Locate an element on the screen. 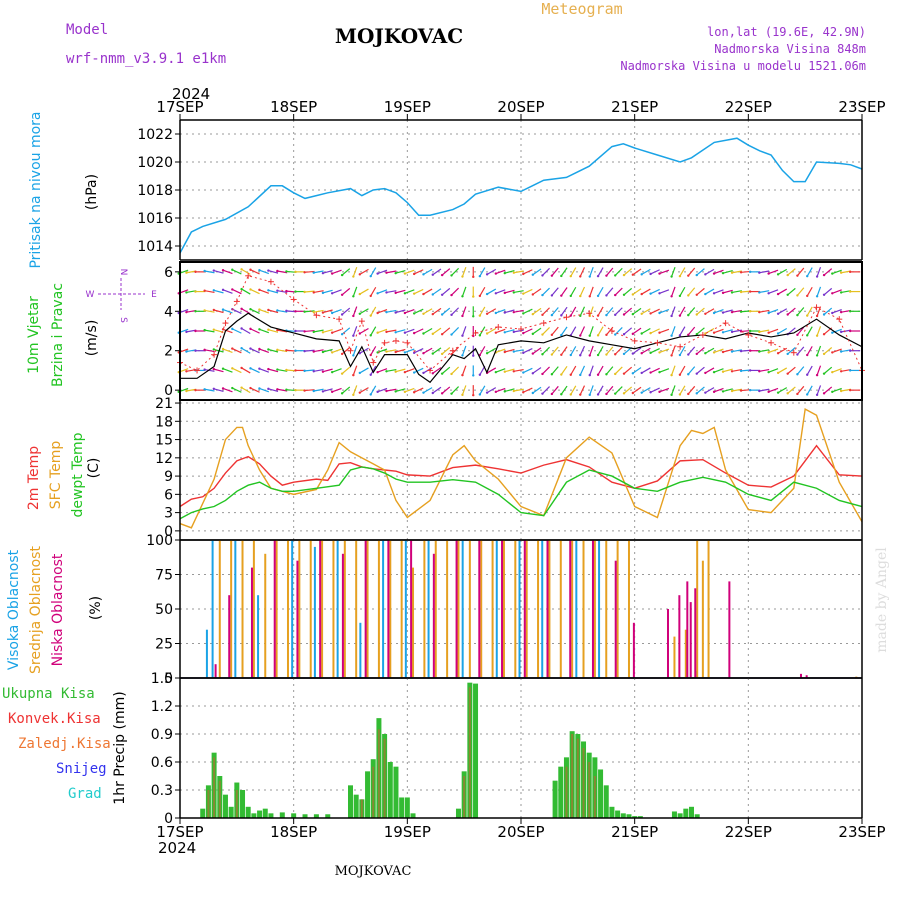  compass-east: E is located at coordinates (154, 295).